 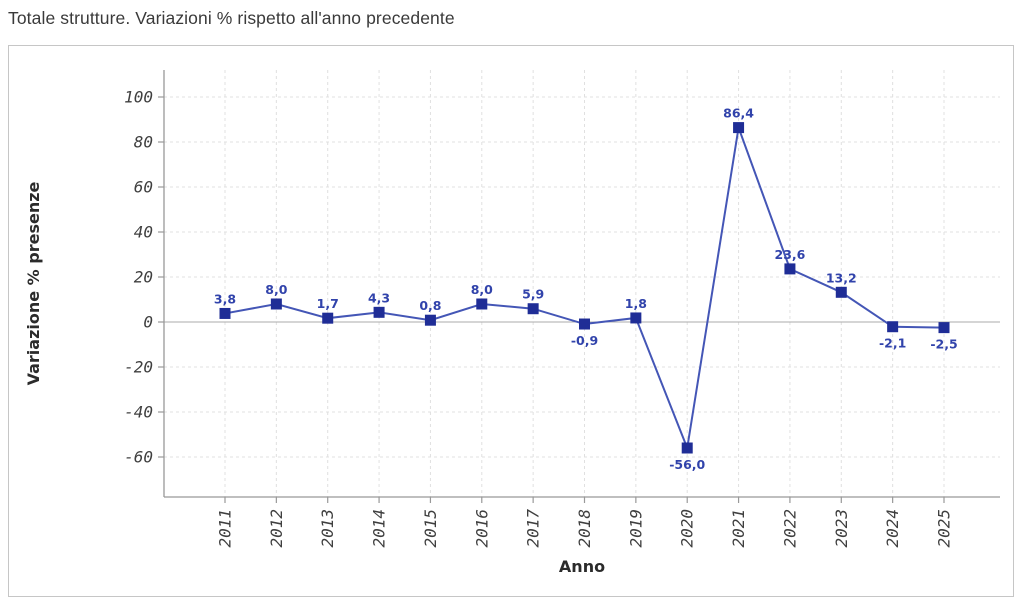 I want to click on data-label-2015: 0,8, so click(x=430, y=305).